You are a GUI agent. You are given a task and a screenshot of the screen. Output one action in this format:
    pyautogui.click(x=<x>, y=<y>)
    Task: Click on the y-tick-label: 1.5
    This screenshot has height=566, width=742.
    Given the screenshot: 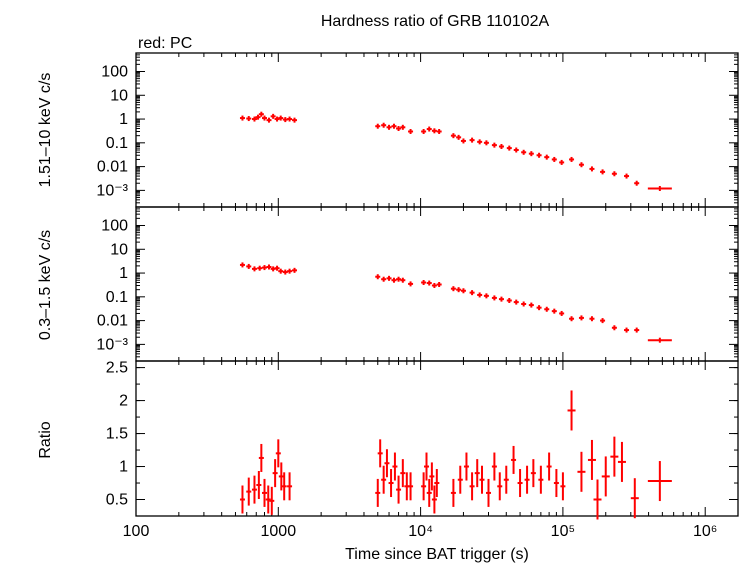 What is the action you would take?
    pyautogui.click(x=117, y=434)
    